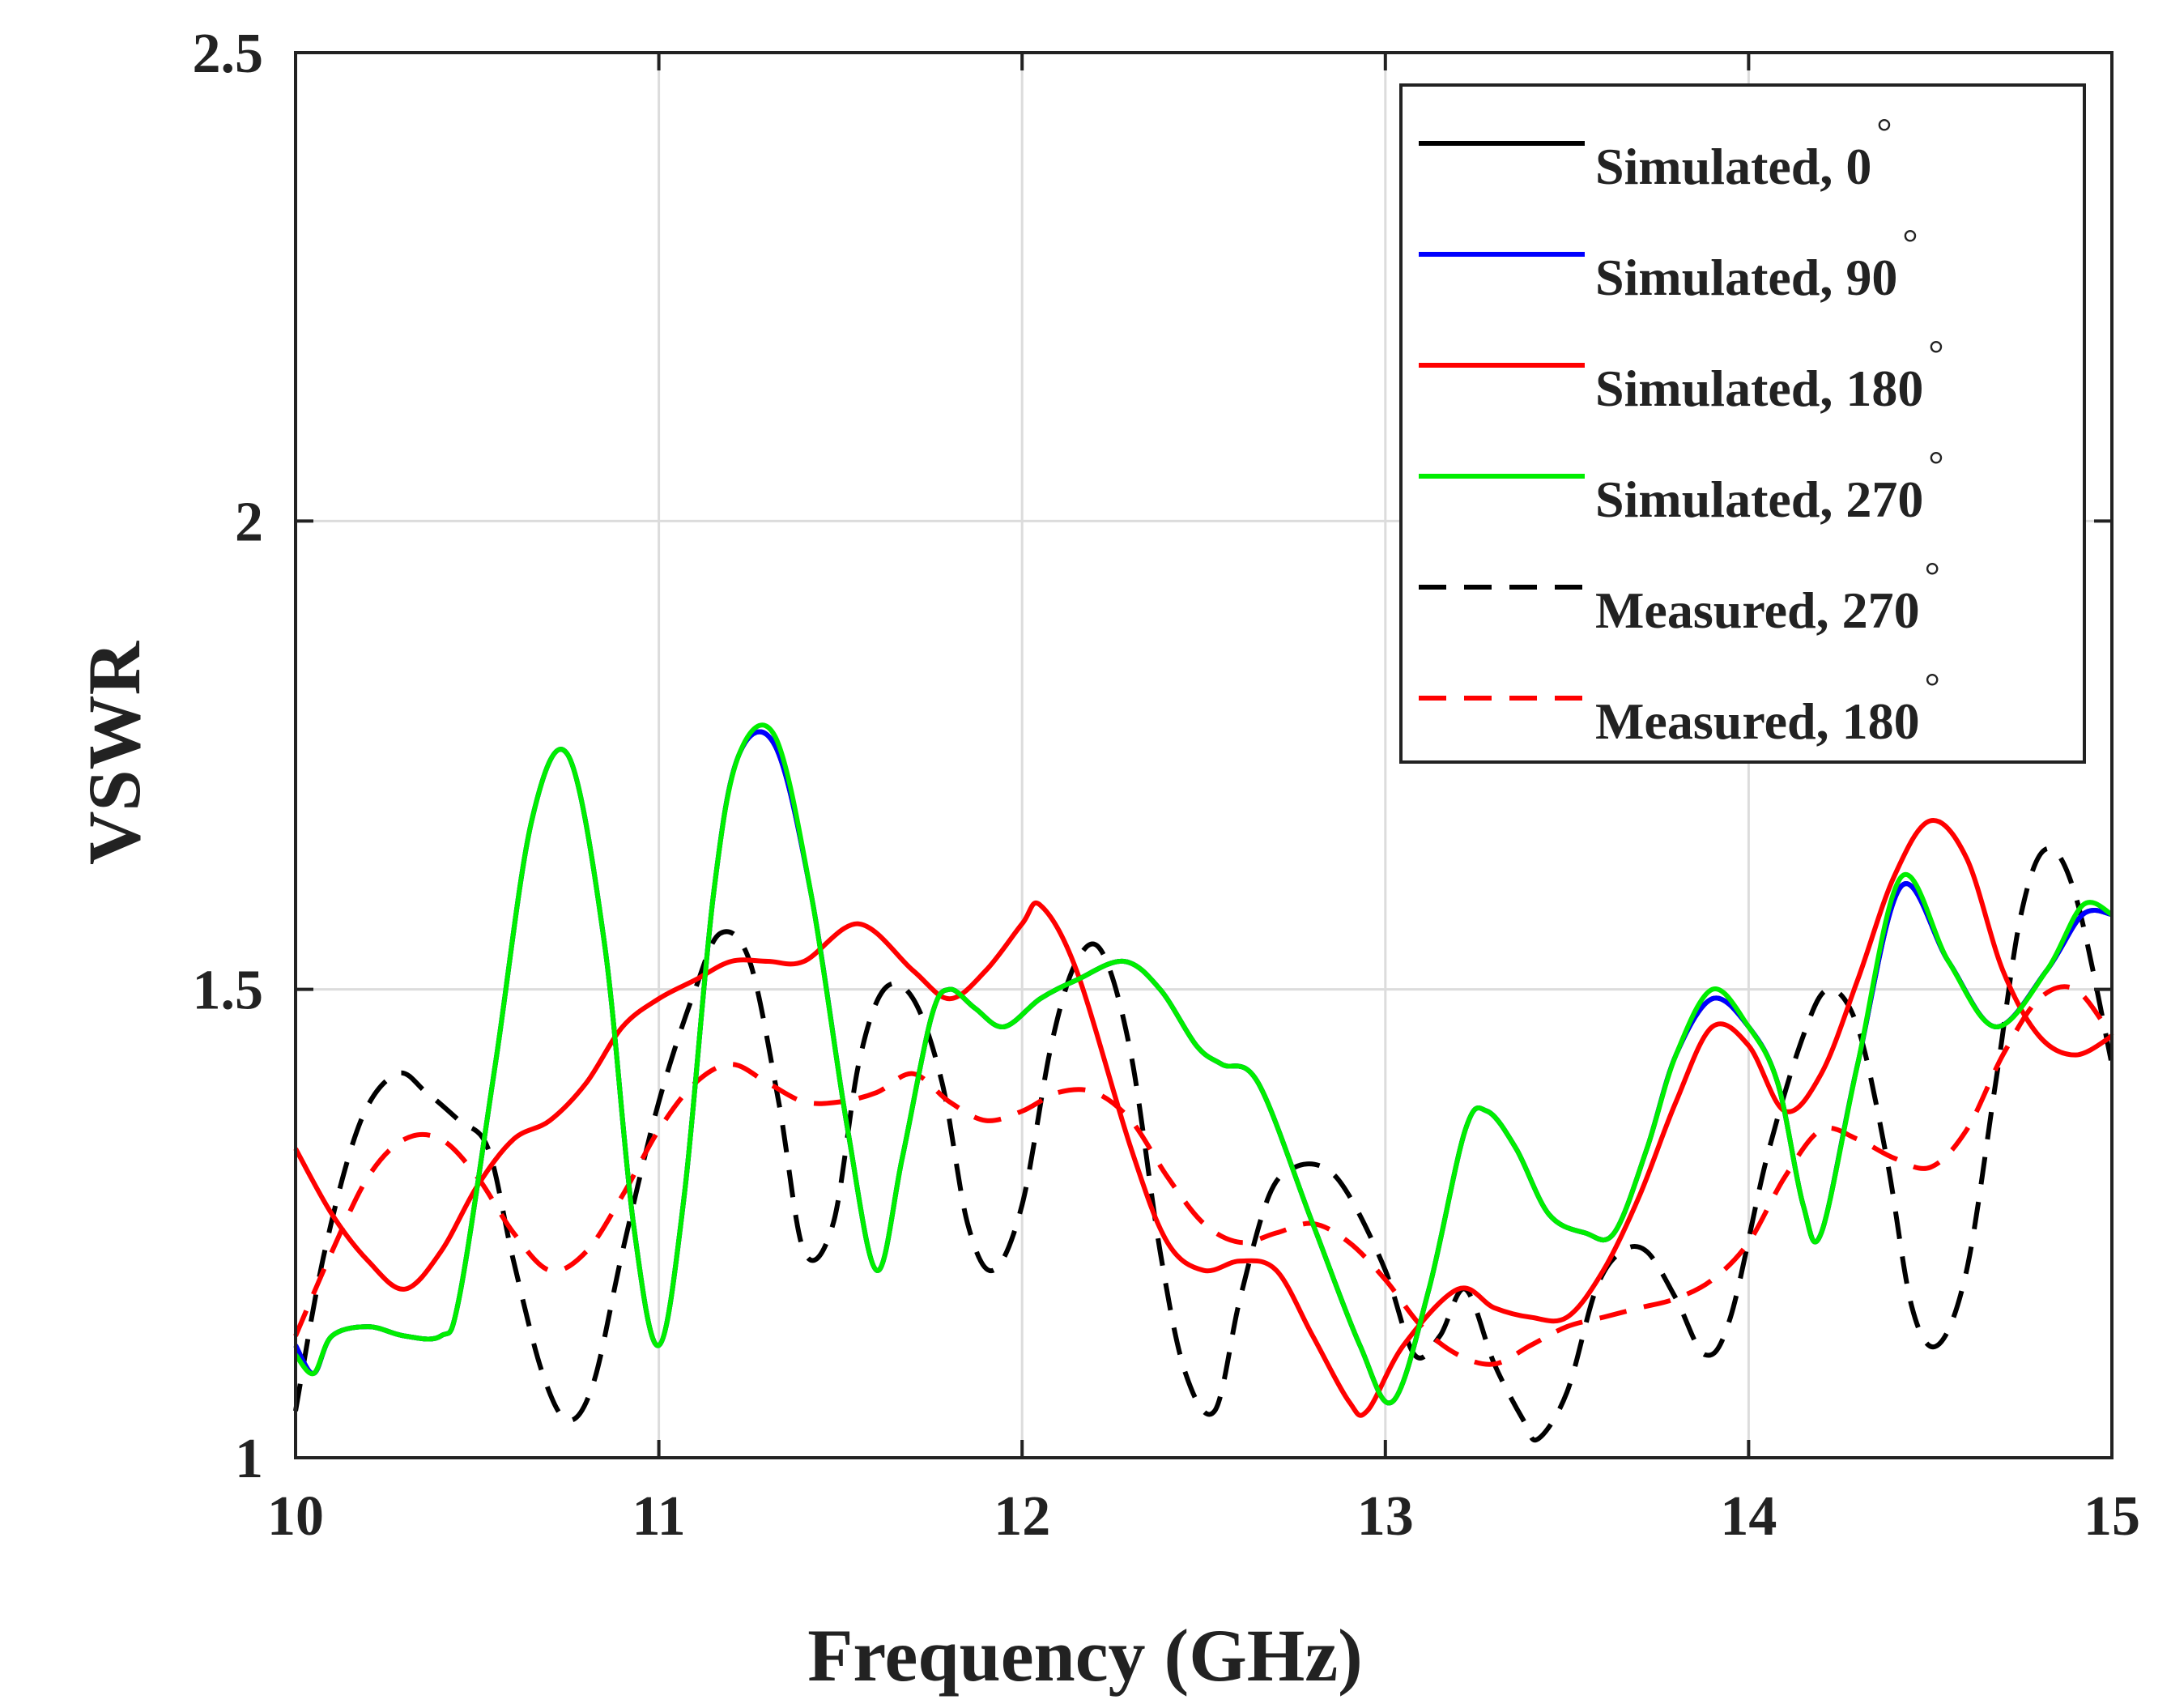 The image size is (2171, 1708). What do you see at coordinates (1022, 1516) in the screenshot?
I see `x-tick-label: 12` at bounding box center [1022, 1516].